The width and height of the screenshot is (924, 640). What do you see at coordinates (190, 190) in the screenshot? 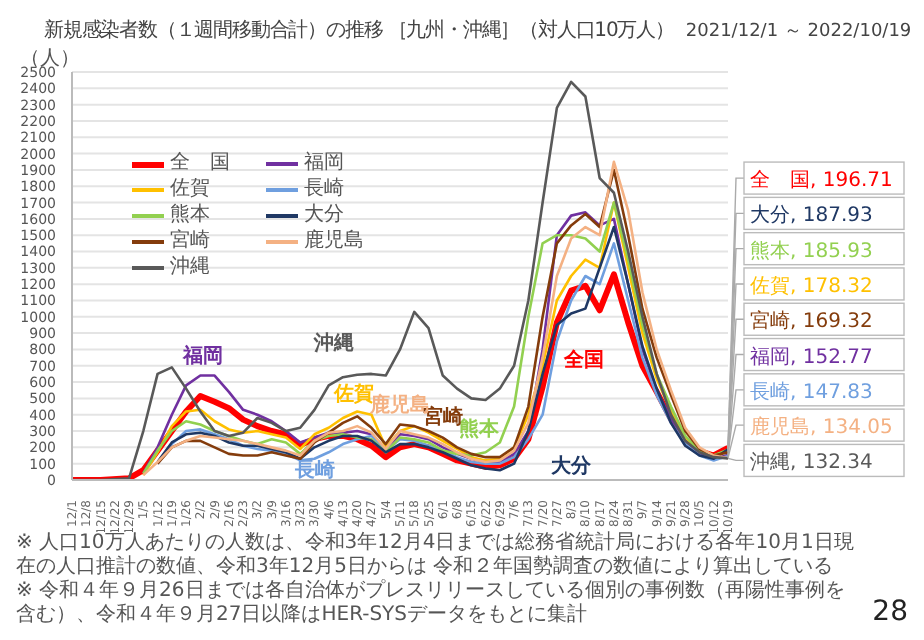
I see `legend-label: 佐賀` at bounding box center [190, 190].